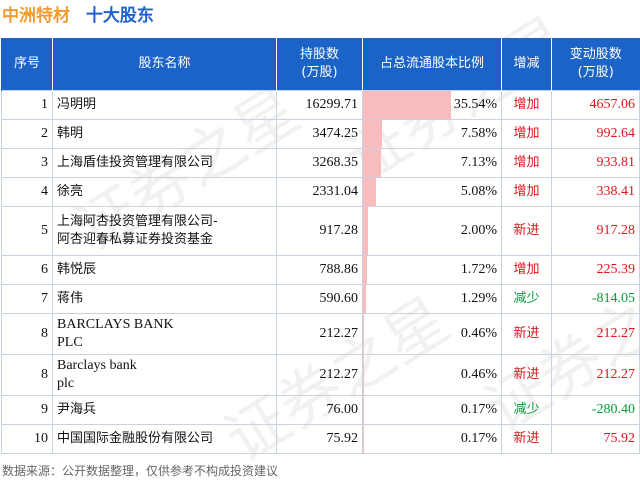  Describe the element at coordinates (27, 439) in the screenshot. I see `cell-rank: 10` at that location.